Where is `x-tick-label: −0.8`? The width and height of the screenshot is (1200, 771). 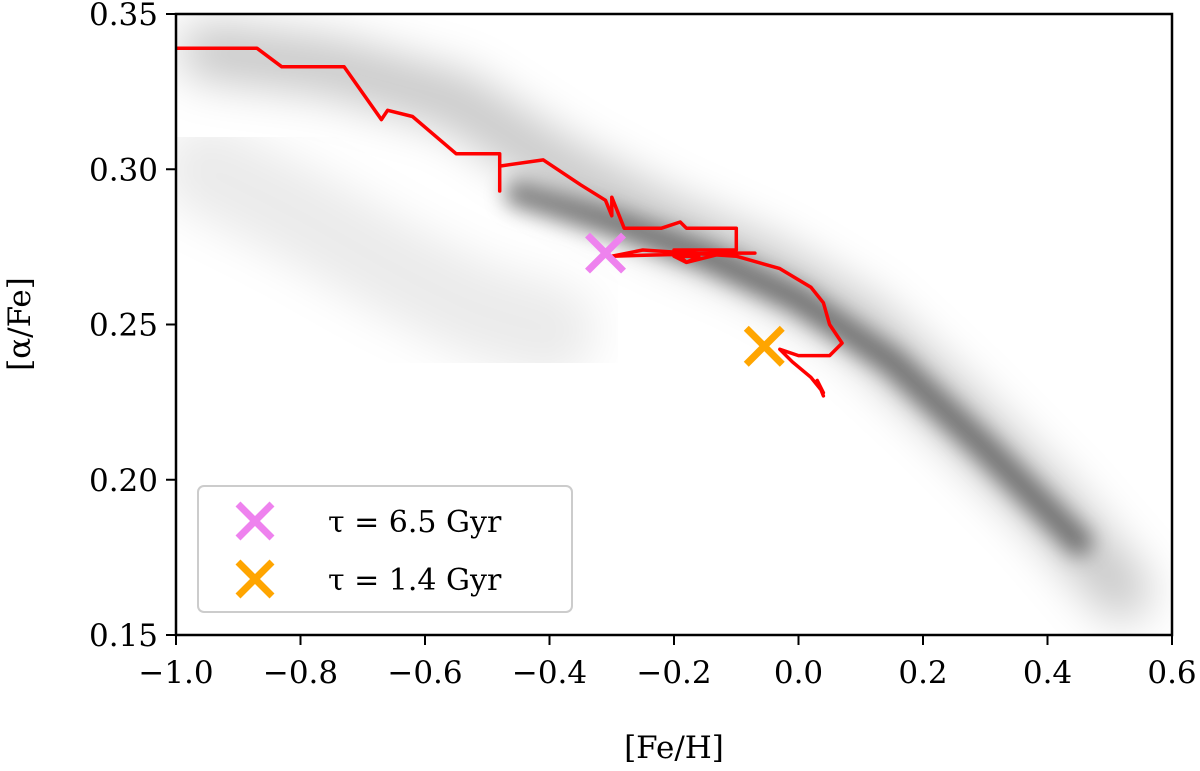
x-tick-label: −0.8 is located at coordinates (300, 673).